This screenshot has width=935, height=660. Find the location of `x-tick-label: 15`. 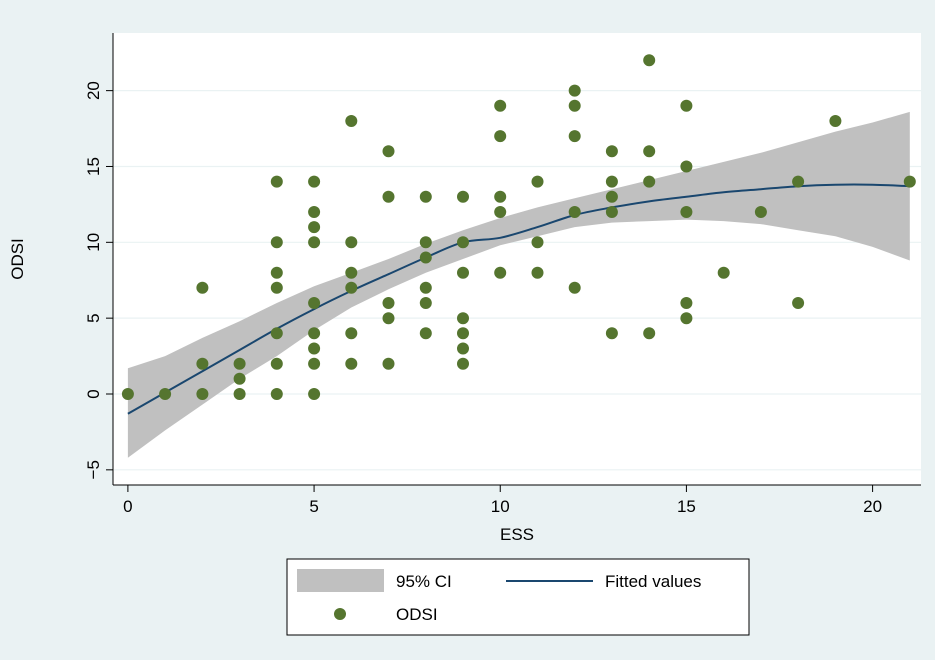

x-tick-label: 15 is located at coordinates (686, 506).